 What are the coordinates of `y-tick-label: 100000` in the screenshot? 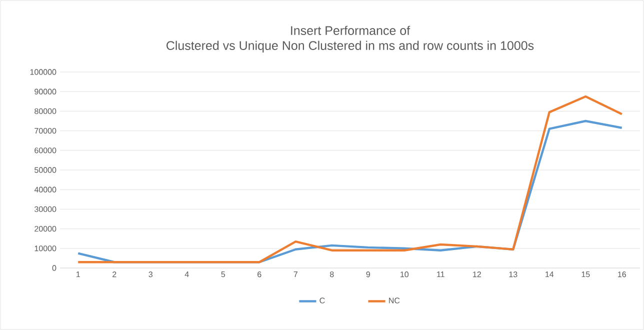 It's located at (43, 72).